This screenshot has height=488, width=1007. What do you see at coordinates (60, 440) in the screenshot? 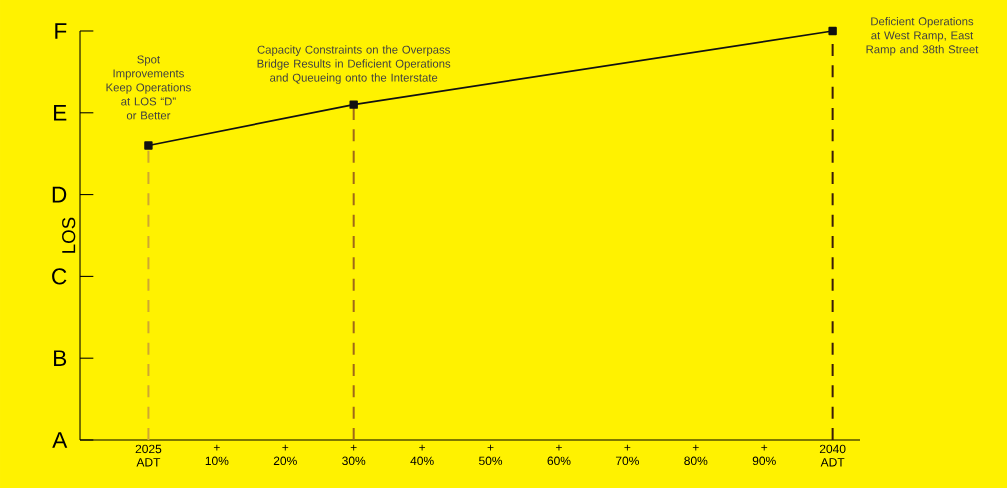
I see `text: A` at bounding box center [60, 440].